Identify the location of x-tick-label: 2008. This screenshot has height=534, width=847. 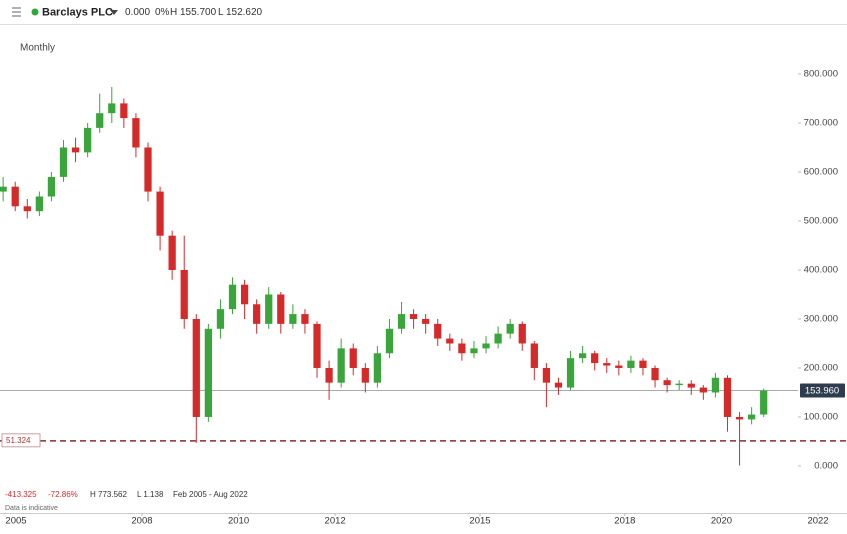
(141, 521).